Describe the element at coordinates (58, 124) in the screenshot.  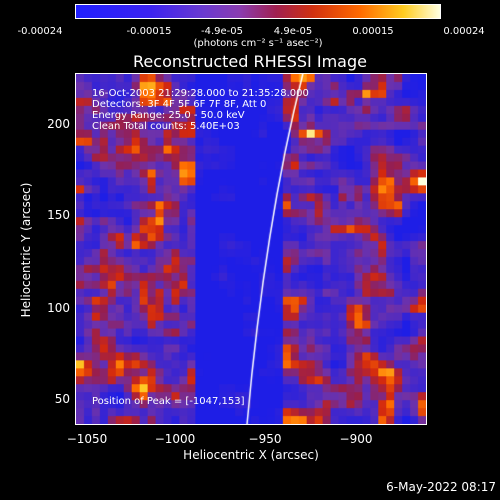
I see `y-tick-label: 200` at that location.